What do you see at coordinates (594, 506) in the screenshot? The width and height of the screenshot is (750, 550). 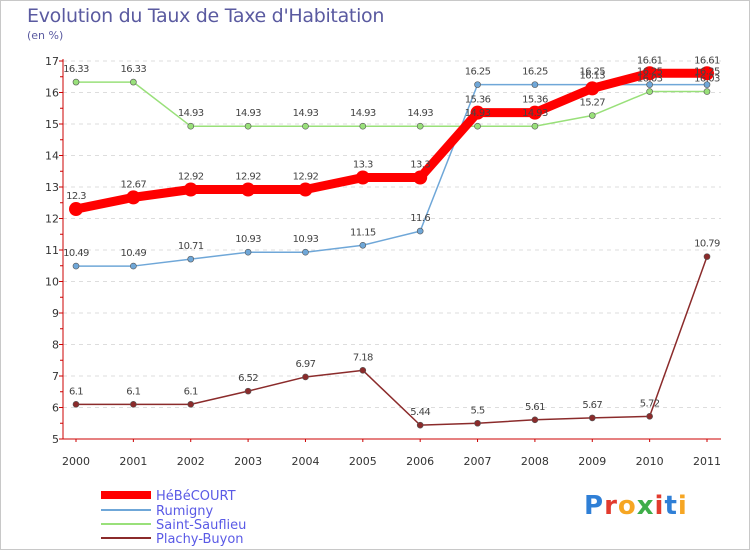 I see `logo-letter: P` at bounding box center [594, 506].